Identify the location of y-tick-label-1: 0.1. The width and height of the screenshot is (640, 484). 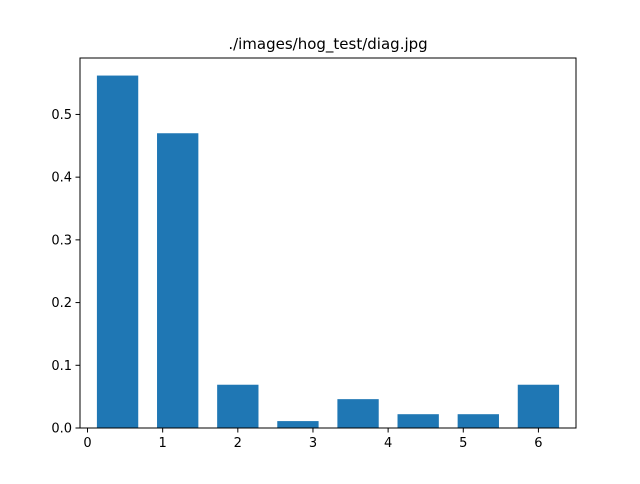
(61, 366).